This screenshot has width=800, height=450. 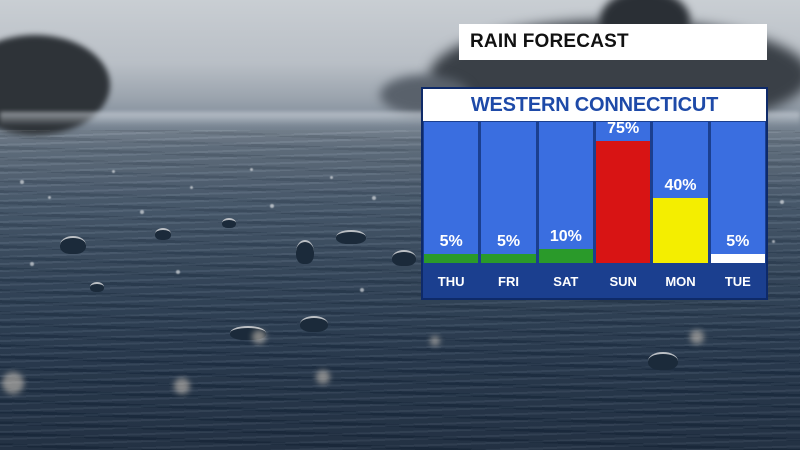 I want to click on bar-tue, so click(x=737, y=258).